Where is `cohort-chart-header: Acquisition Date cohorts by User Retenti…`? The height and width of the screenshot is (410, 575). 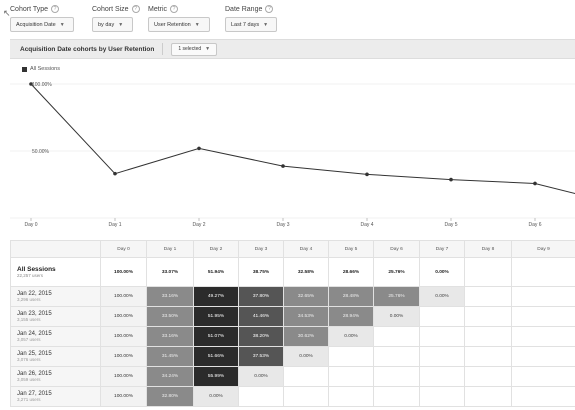 cohort-chart-header: Acquisition Date cohorts by User Retenti… is located at coordinates (292, 49).